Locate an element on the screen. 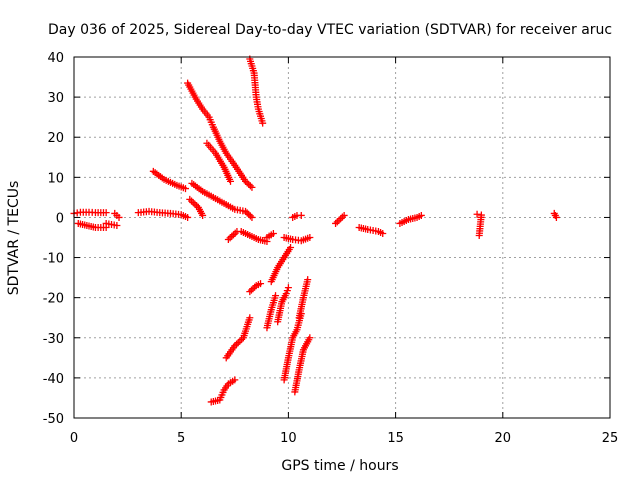 This screenshot has height=480, width=640. x-tick-label: 25 is located at coordinates (610, 438).